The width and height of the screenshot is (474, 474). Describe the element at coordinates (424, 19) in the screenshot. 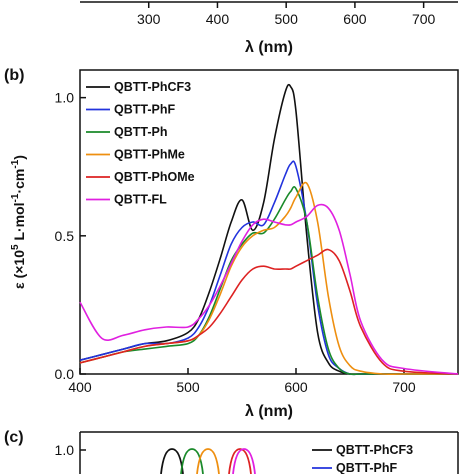

I see `top-x-tick-label: 700` at that location.